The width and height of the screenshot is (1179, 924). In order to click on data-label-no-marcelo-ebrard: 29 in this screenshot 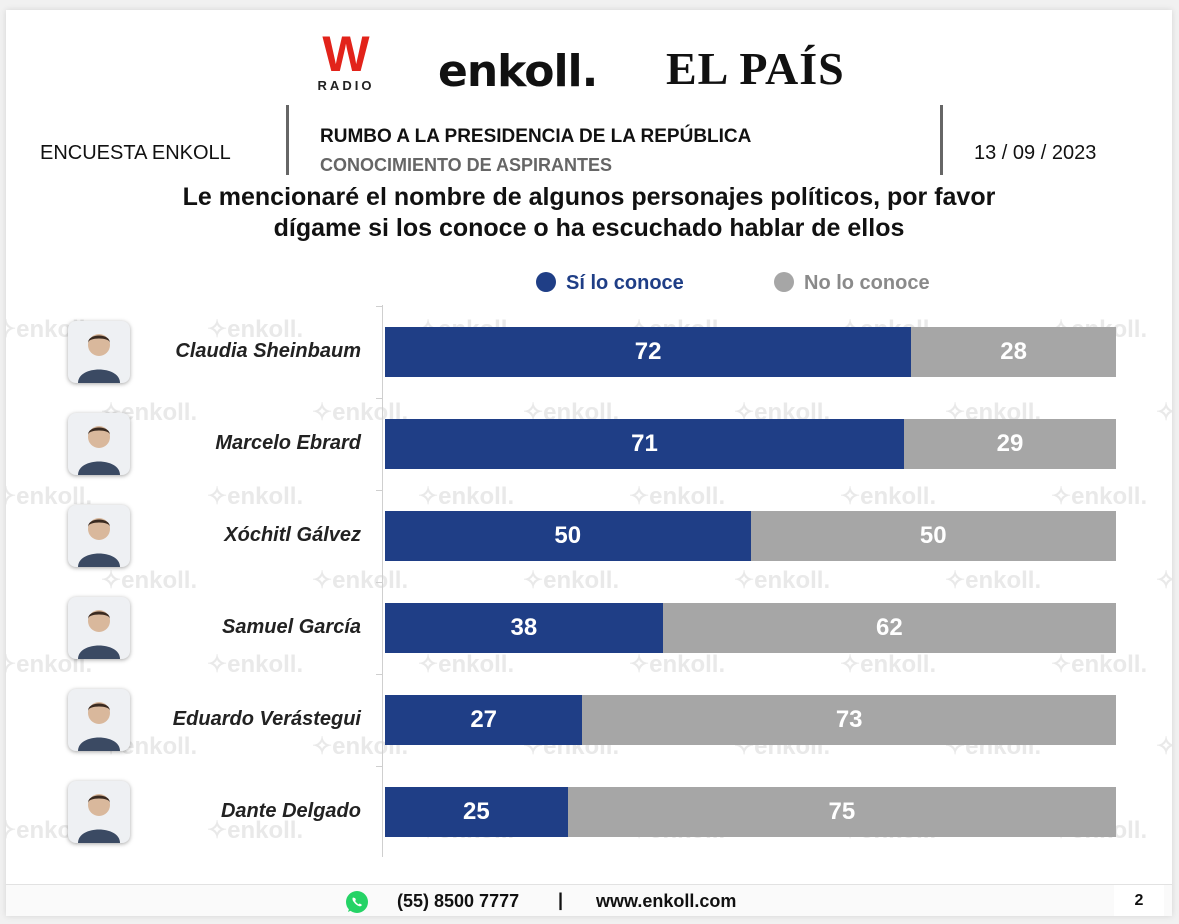, I will do `click(1010, 443)`.